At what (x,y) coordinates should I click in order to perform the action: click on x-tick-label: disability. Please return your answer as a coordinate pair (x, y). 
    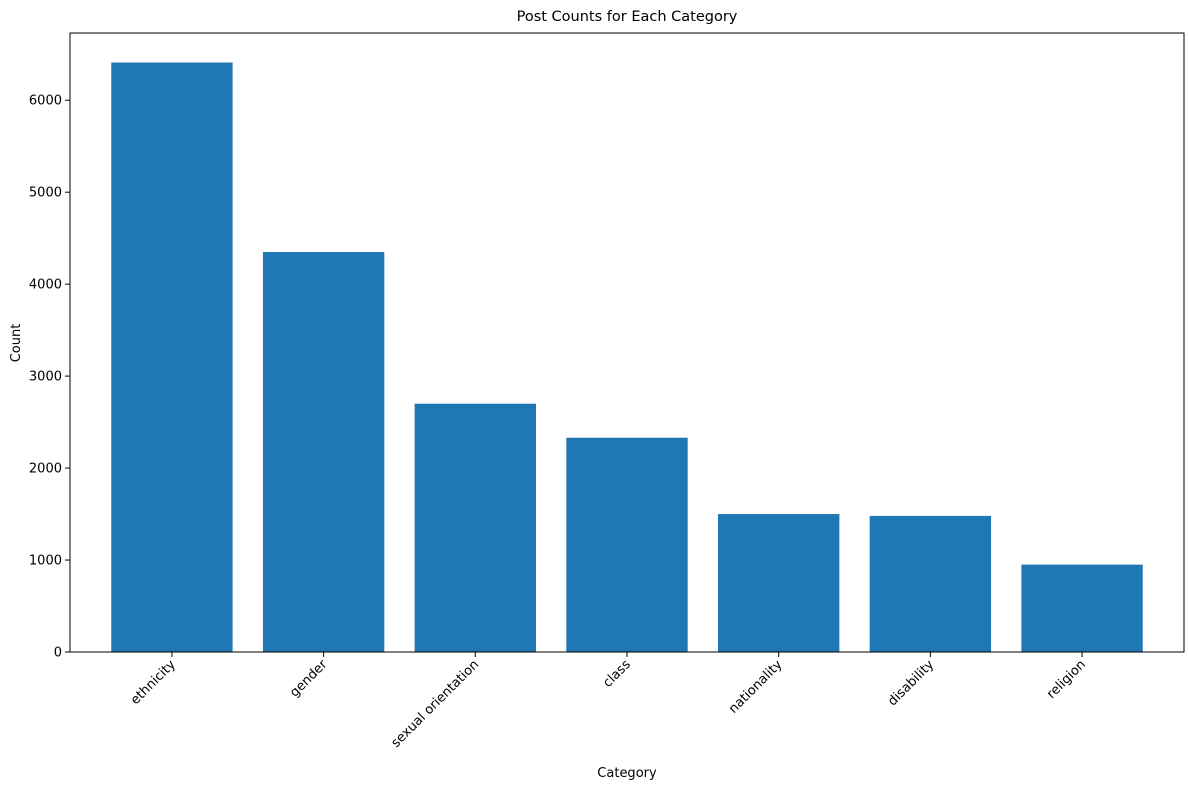
    Looking at the image, I should click on (911, 683).